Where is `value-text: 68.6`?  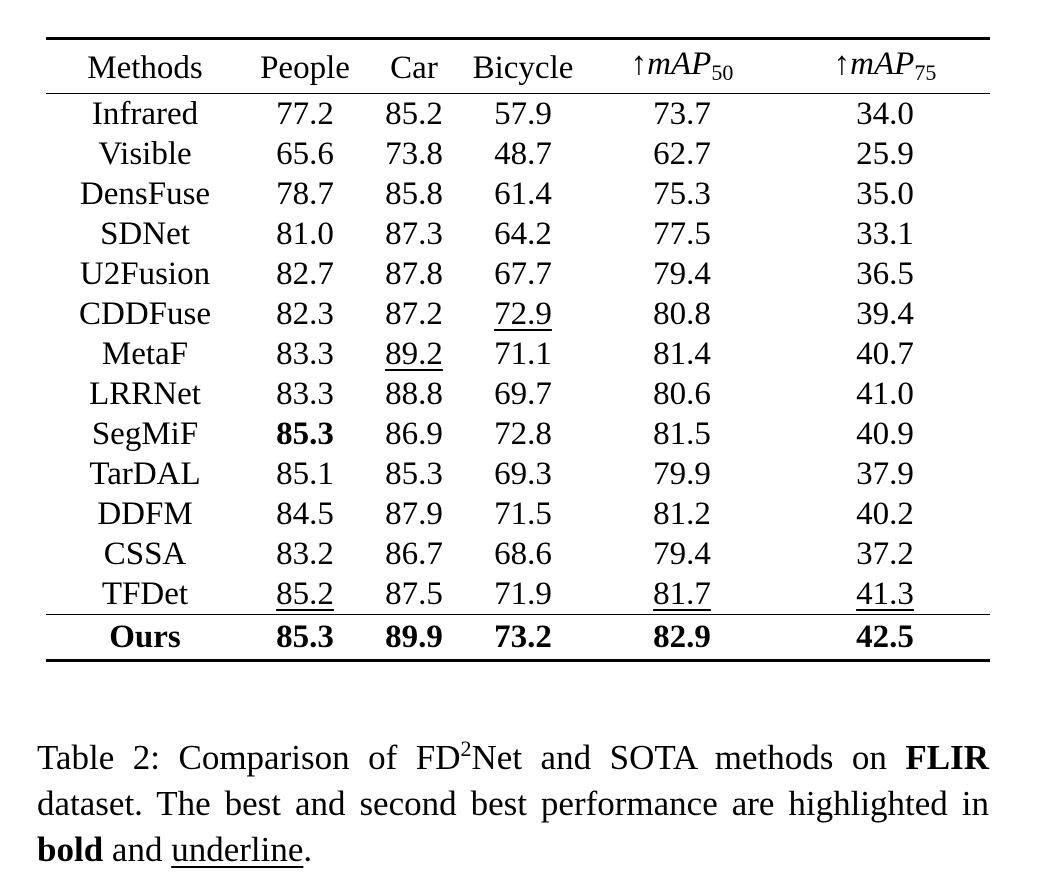
value-text: 68.6 is located at coordinates (523, 554).